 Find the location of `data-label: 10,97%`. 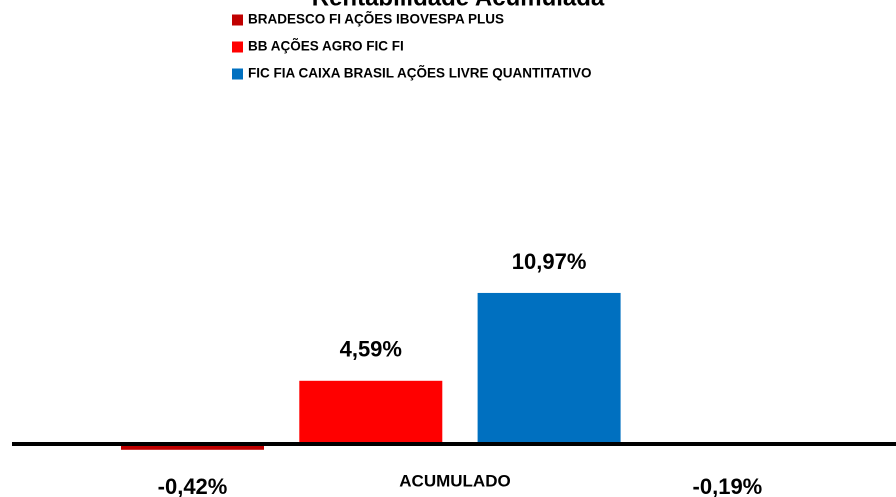

data-label: 10,97% is located at coordinates (549, 261).